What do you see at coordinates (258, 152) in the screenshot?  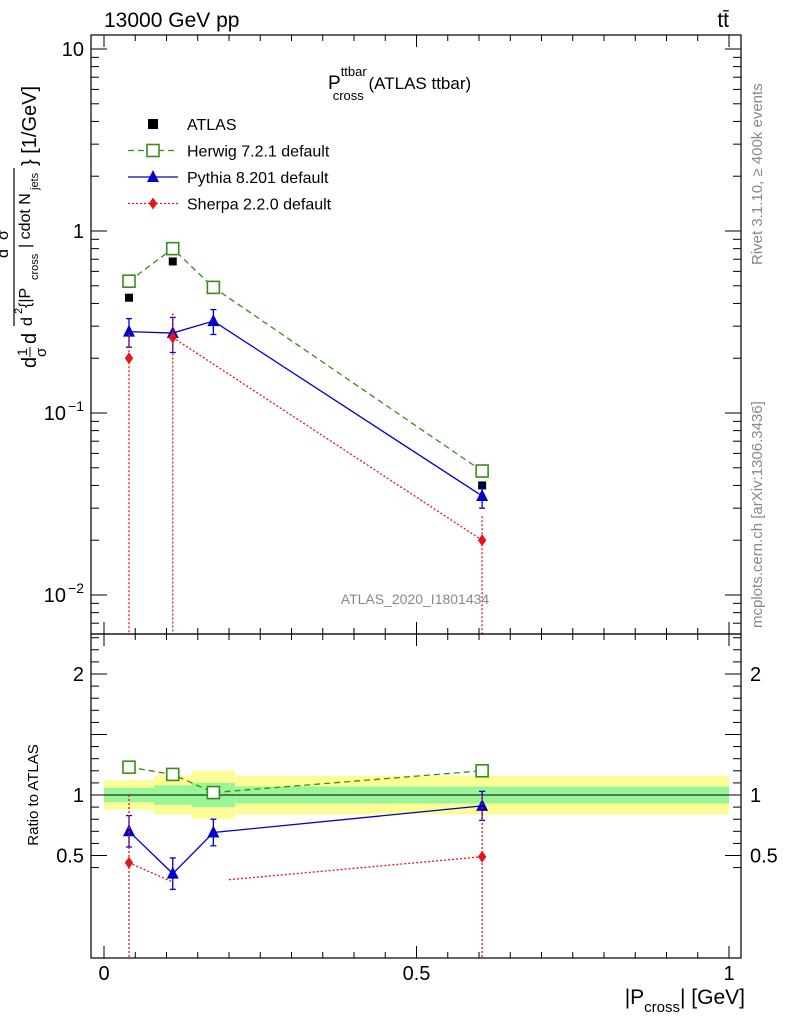 I see `legend-label: Herwig 7.2.1 default` at bounding box center [258, 152].